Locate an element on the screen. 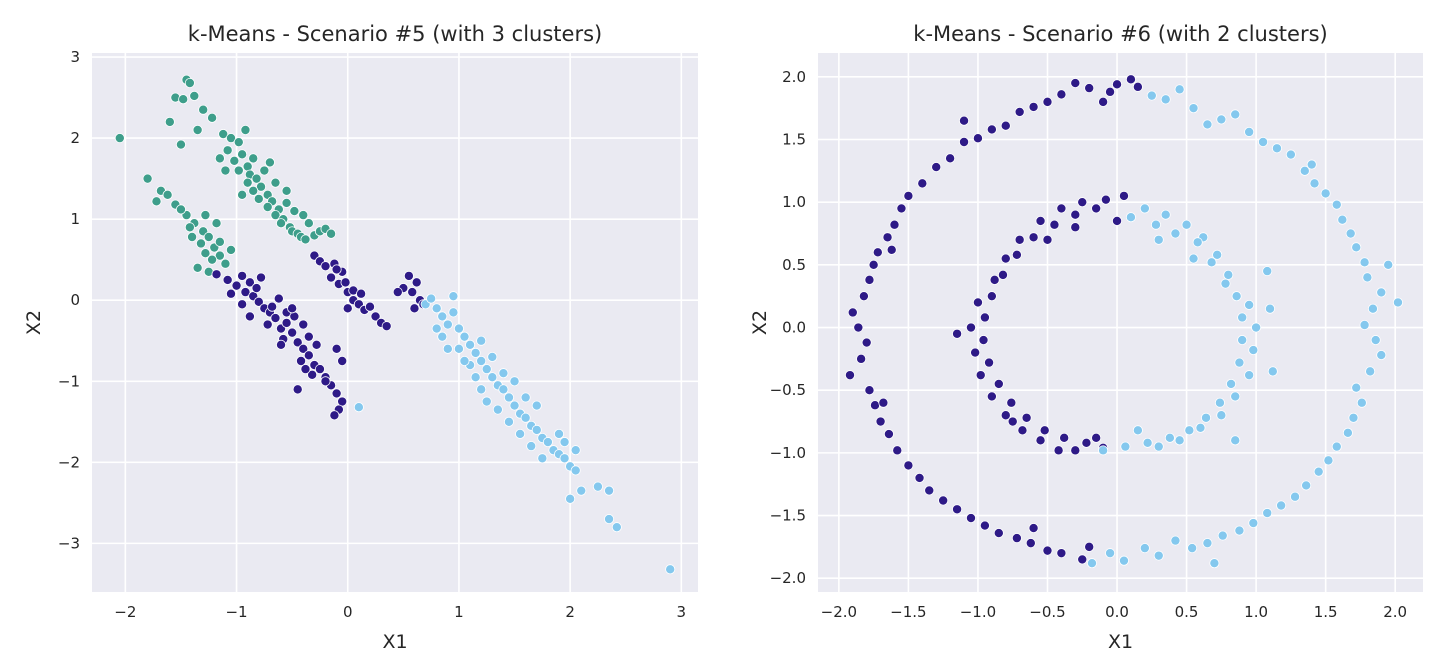 The height and width of the screenshot is (671, 1456). x-axis-label-scenario-5: X1 is located at coordinates (394, 642).